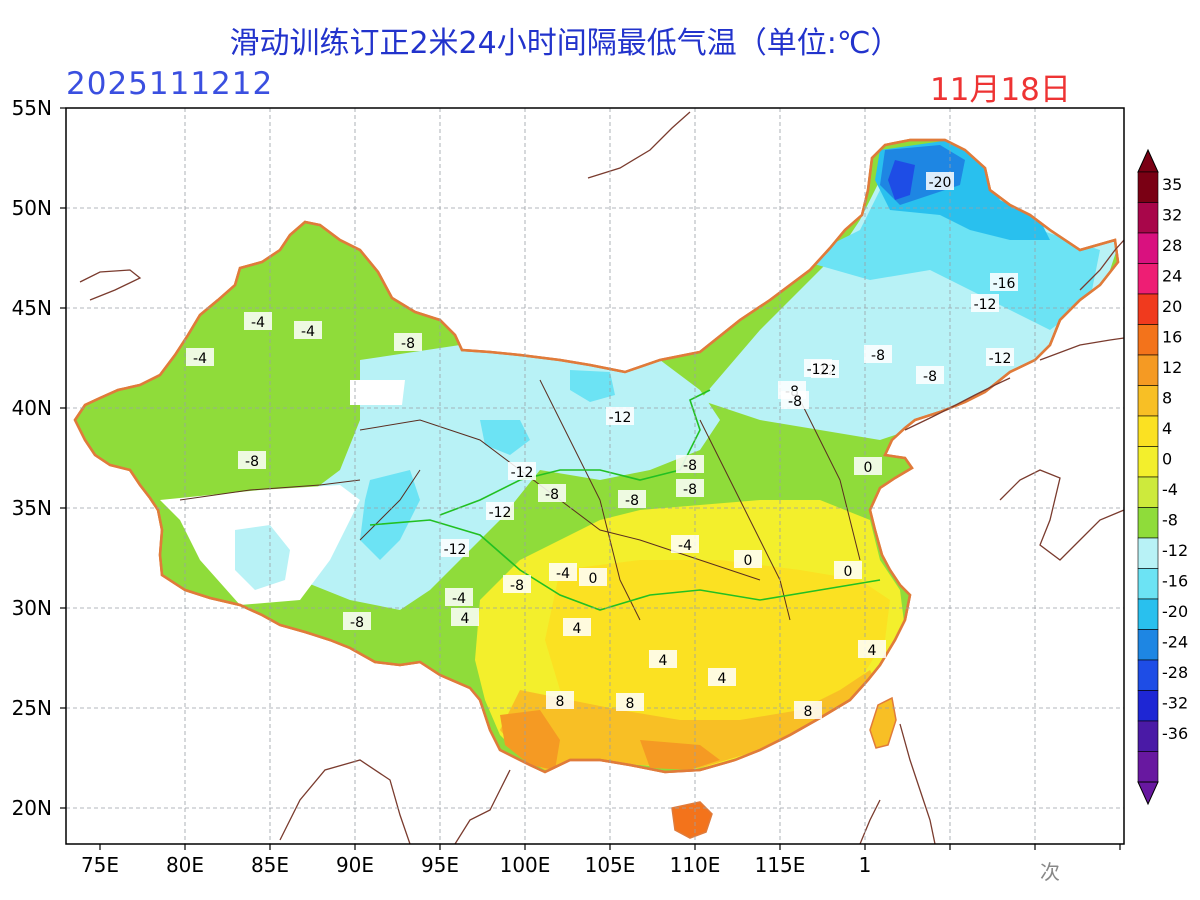 Image resolution: width=1200 pixels, height=900 pixels. Describe the element at coordinates (270, 865) in the screenshot. I see `lon-label: 85E` at that location.